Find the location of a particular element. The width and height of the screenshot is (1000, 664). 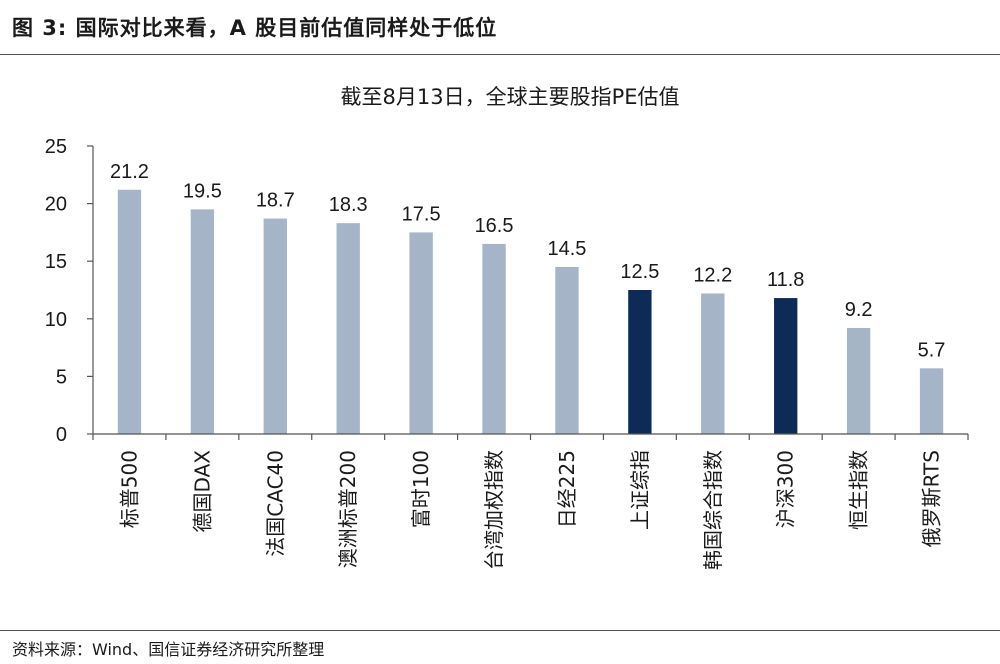

category-label-6: 台湾加权指数 is located at coordinates (494, 510).